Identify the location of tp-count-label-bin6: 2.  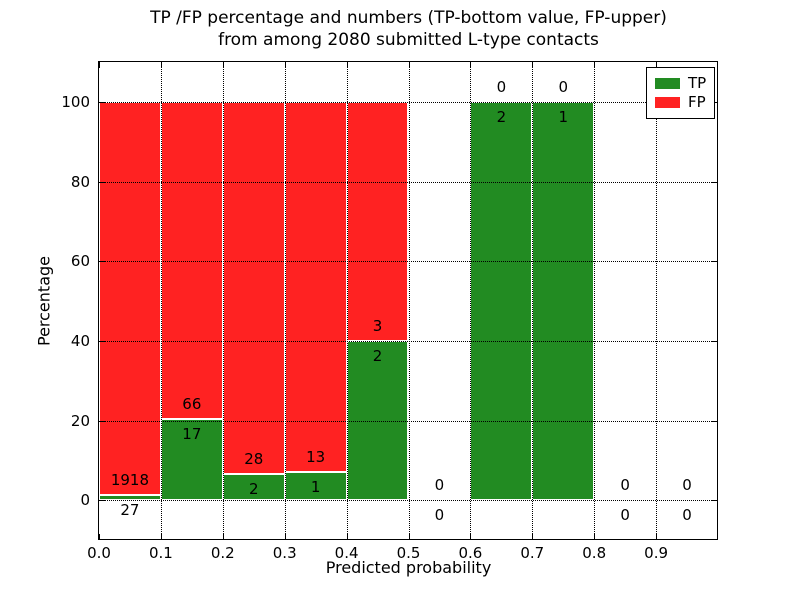
(501, 116).